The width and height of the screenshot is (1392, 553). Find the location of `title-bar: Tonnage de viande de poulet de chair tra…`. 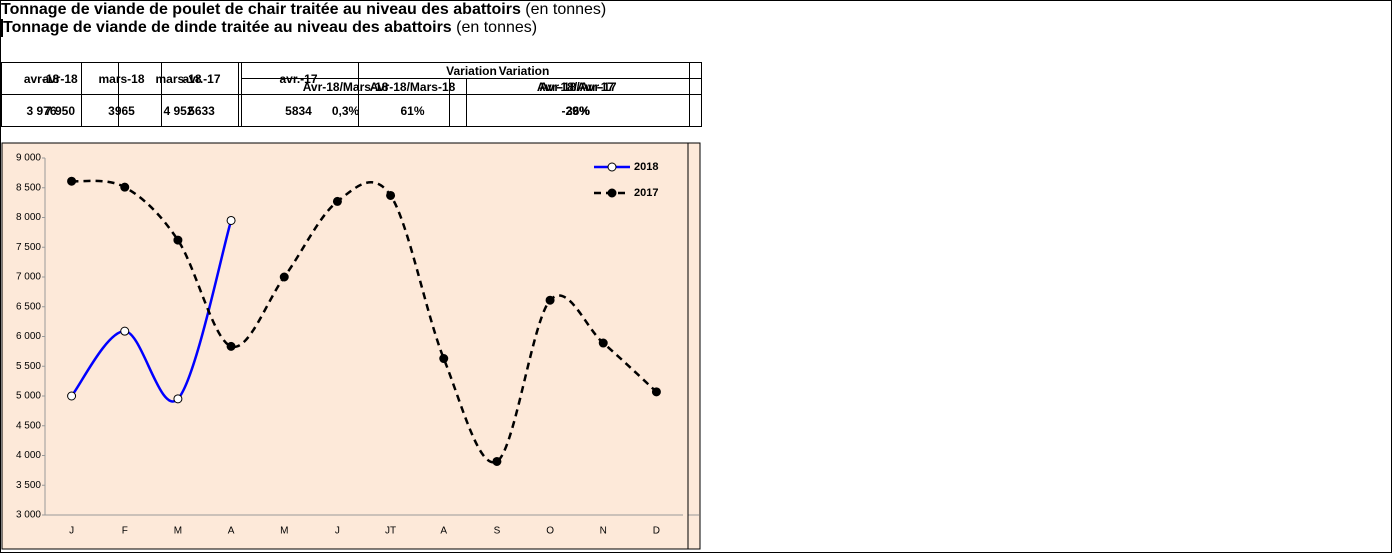

title-bar: Tonnage de viande de poulet de chair tra… is located at coordinates (351, 10).